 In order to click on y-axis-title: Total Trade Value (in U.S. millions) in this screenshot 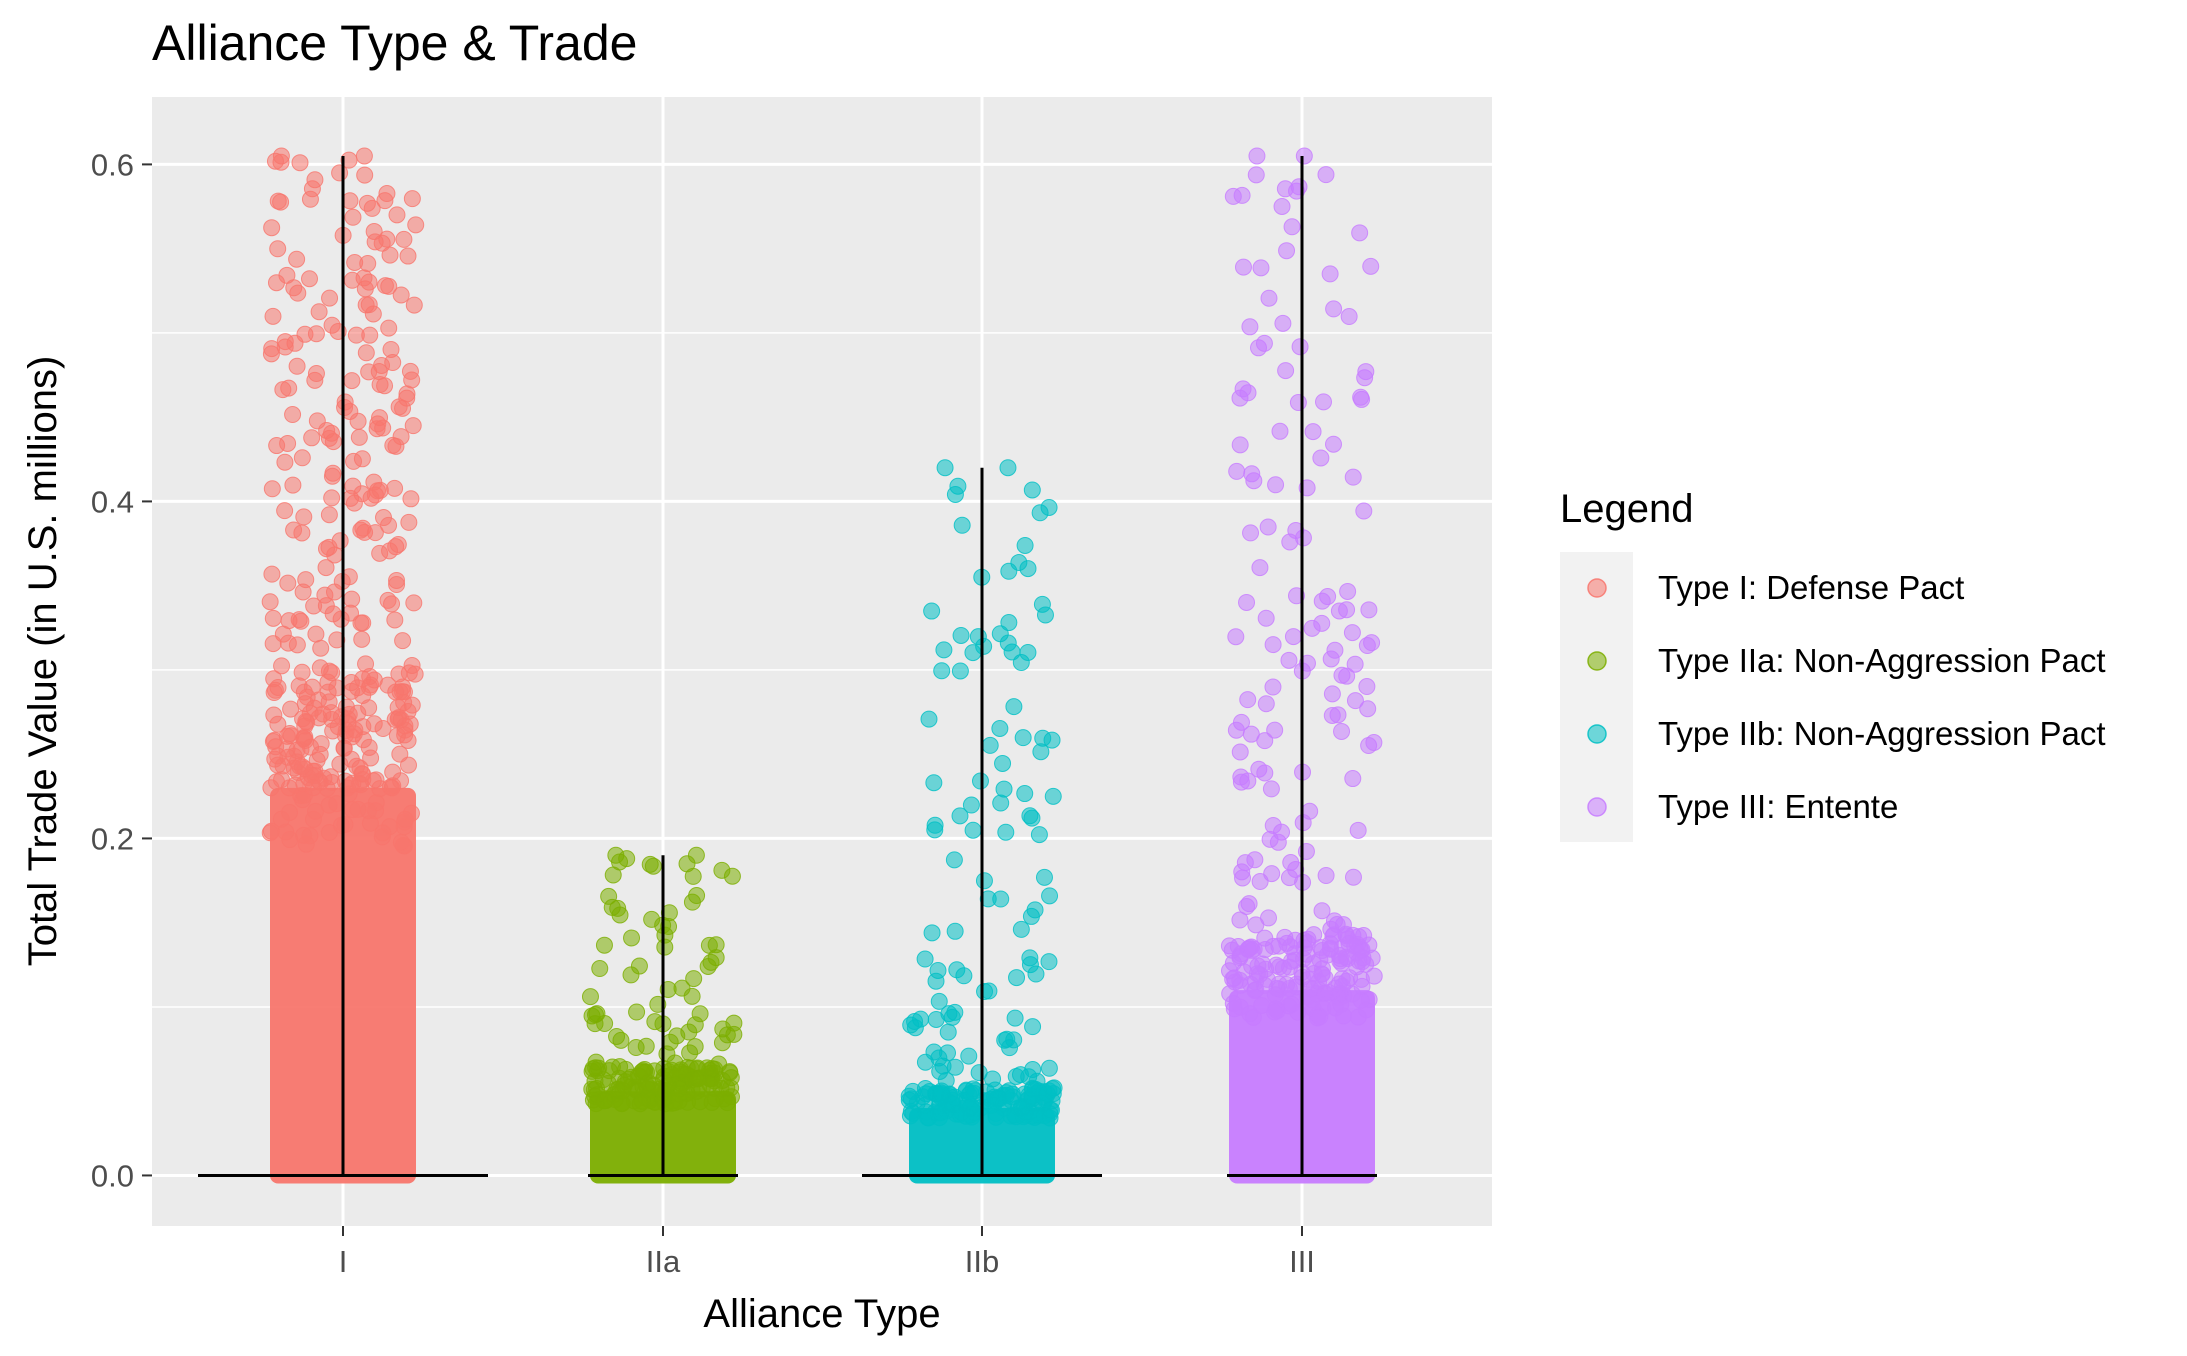, I will do `click(43, 661)`.